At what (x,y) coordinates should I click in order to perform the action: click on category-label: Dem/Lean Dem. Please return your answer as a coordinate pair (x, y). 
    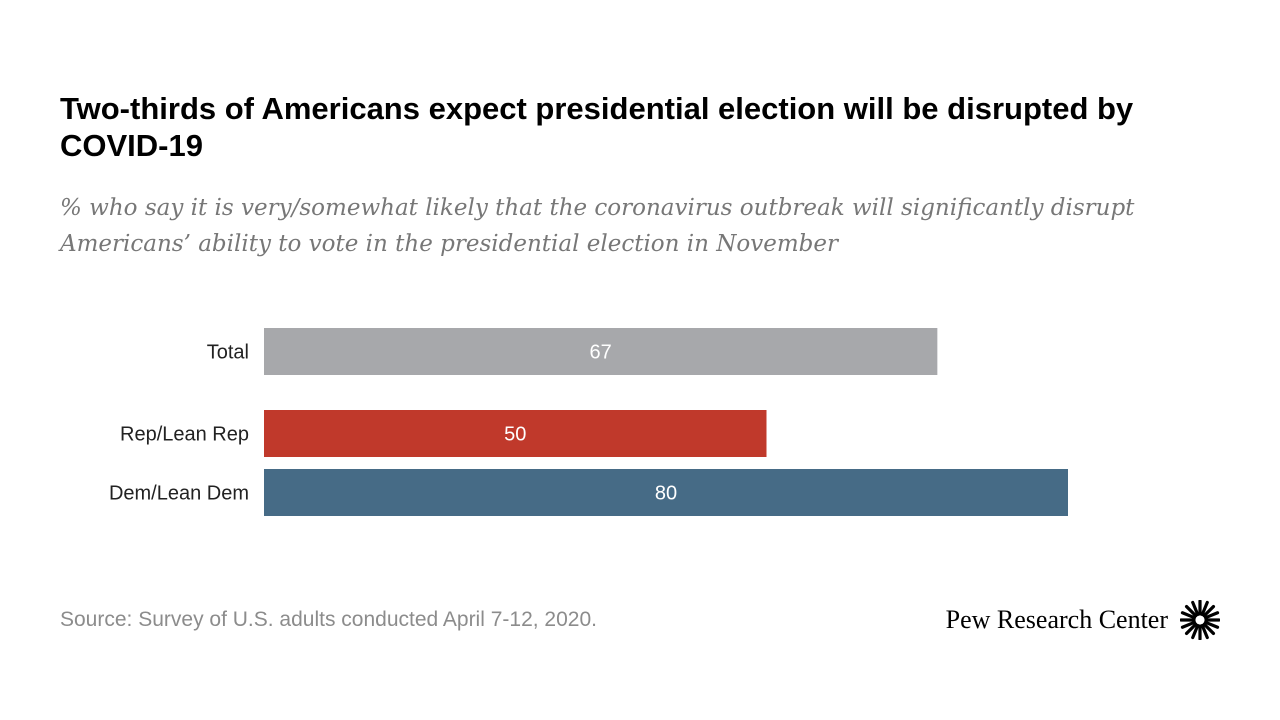
    Looking at the image, I should click on (179, 494).